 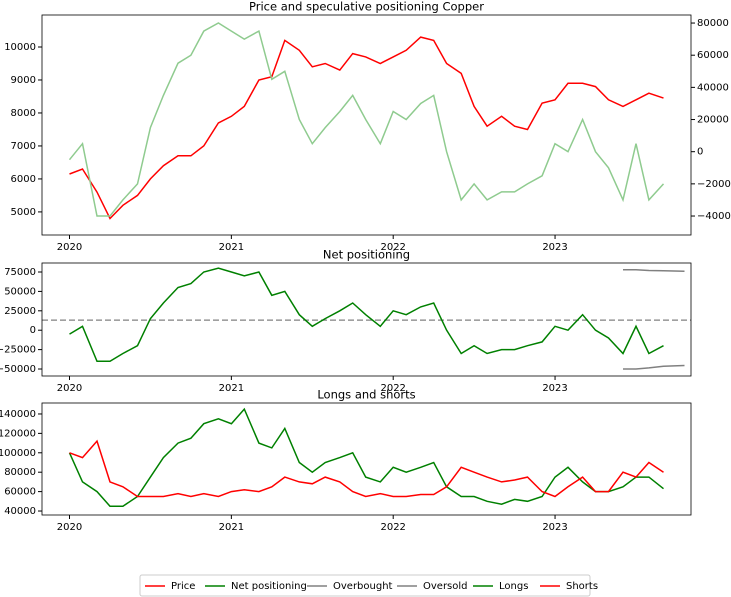 What do you see at coordinates (183, 586) in the screenshot?
I see `legend-label: Price` at bounding box center [183, 586].